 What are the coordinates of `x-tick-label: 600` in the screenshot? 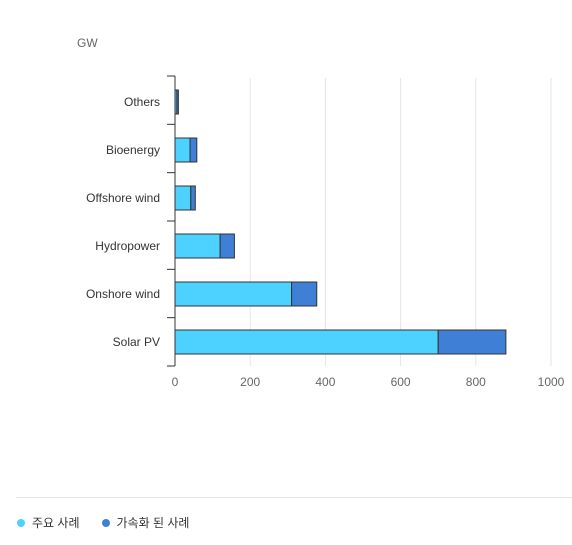 It's located at (401, 382).